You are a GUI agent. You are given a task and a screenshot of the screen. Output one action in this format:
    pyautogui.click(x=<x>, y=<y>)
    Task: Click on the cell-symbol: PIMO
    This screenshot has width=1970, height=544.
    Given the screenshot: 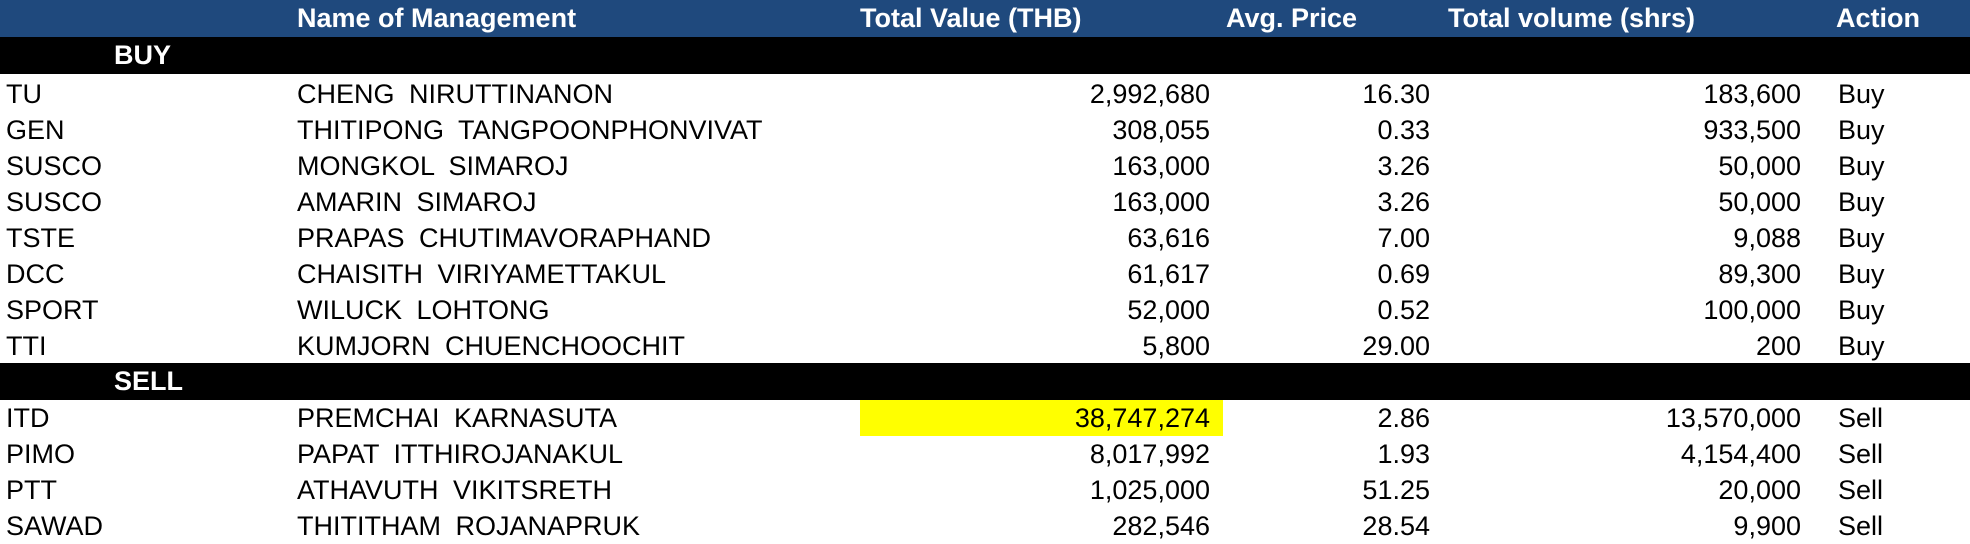 What is the action you would take?
    pyautogui.click(x=41, y=454)
    